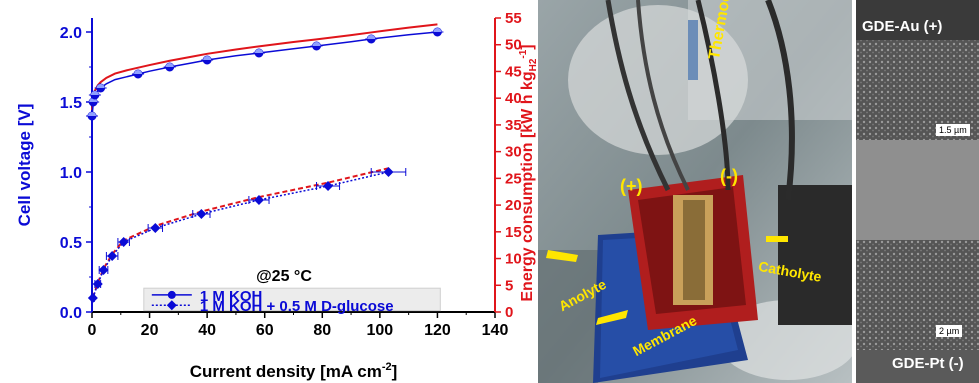 The image size is (979, 383). What do you see at coordinates (513, 18) in the screenshot?
I see `y-right-tick-label: 55` at bounding box center [513, 18].